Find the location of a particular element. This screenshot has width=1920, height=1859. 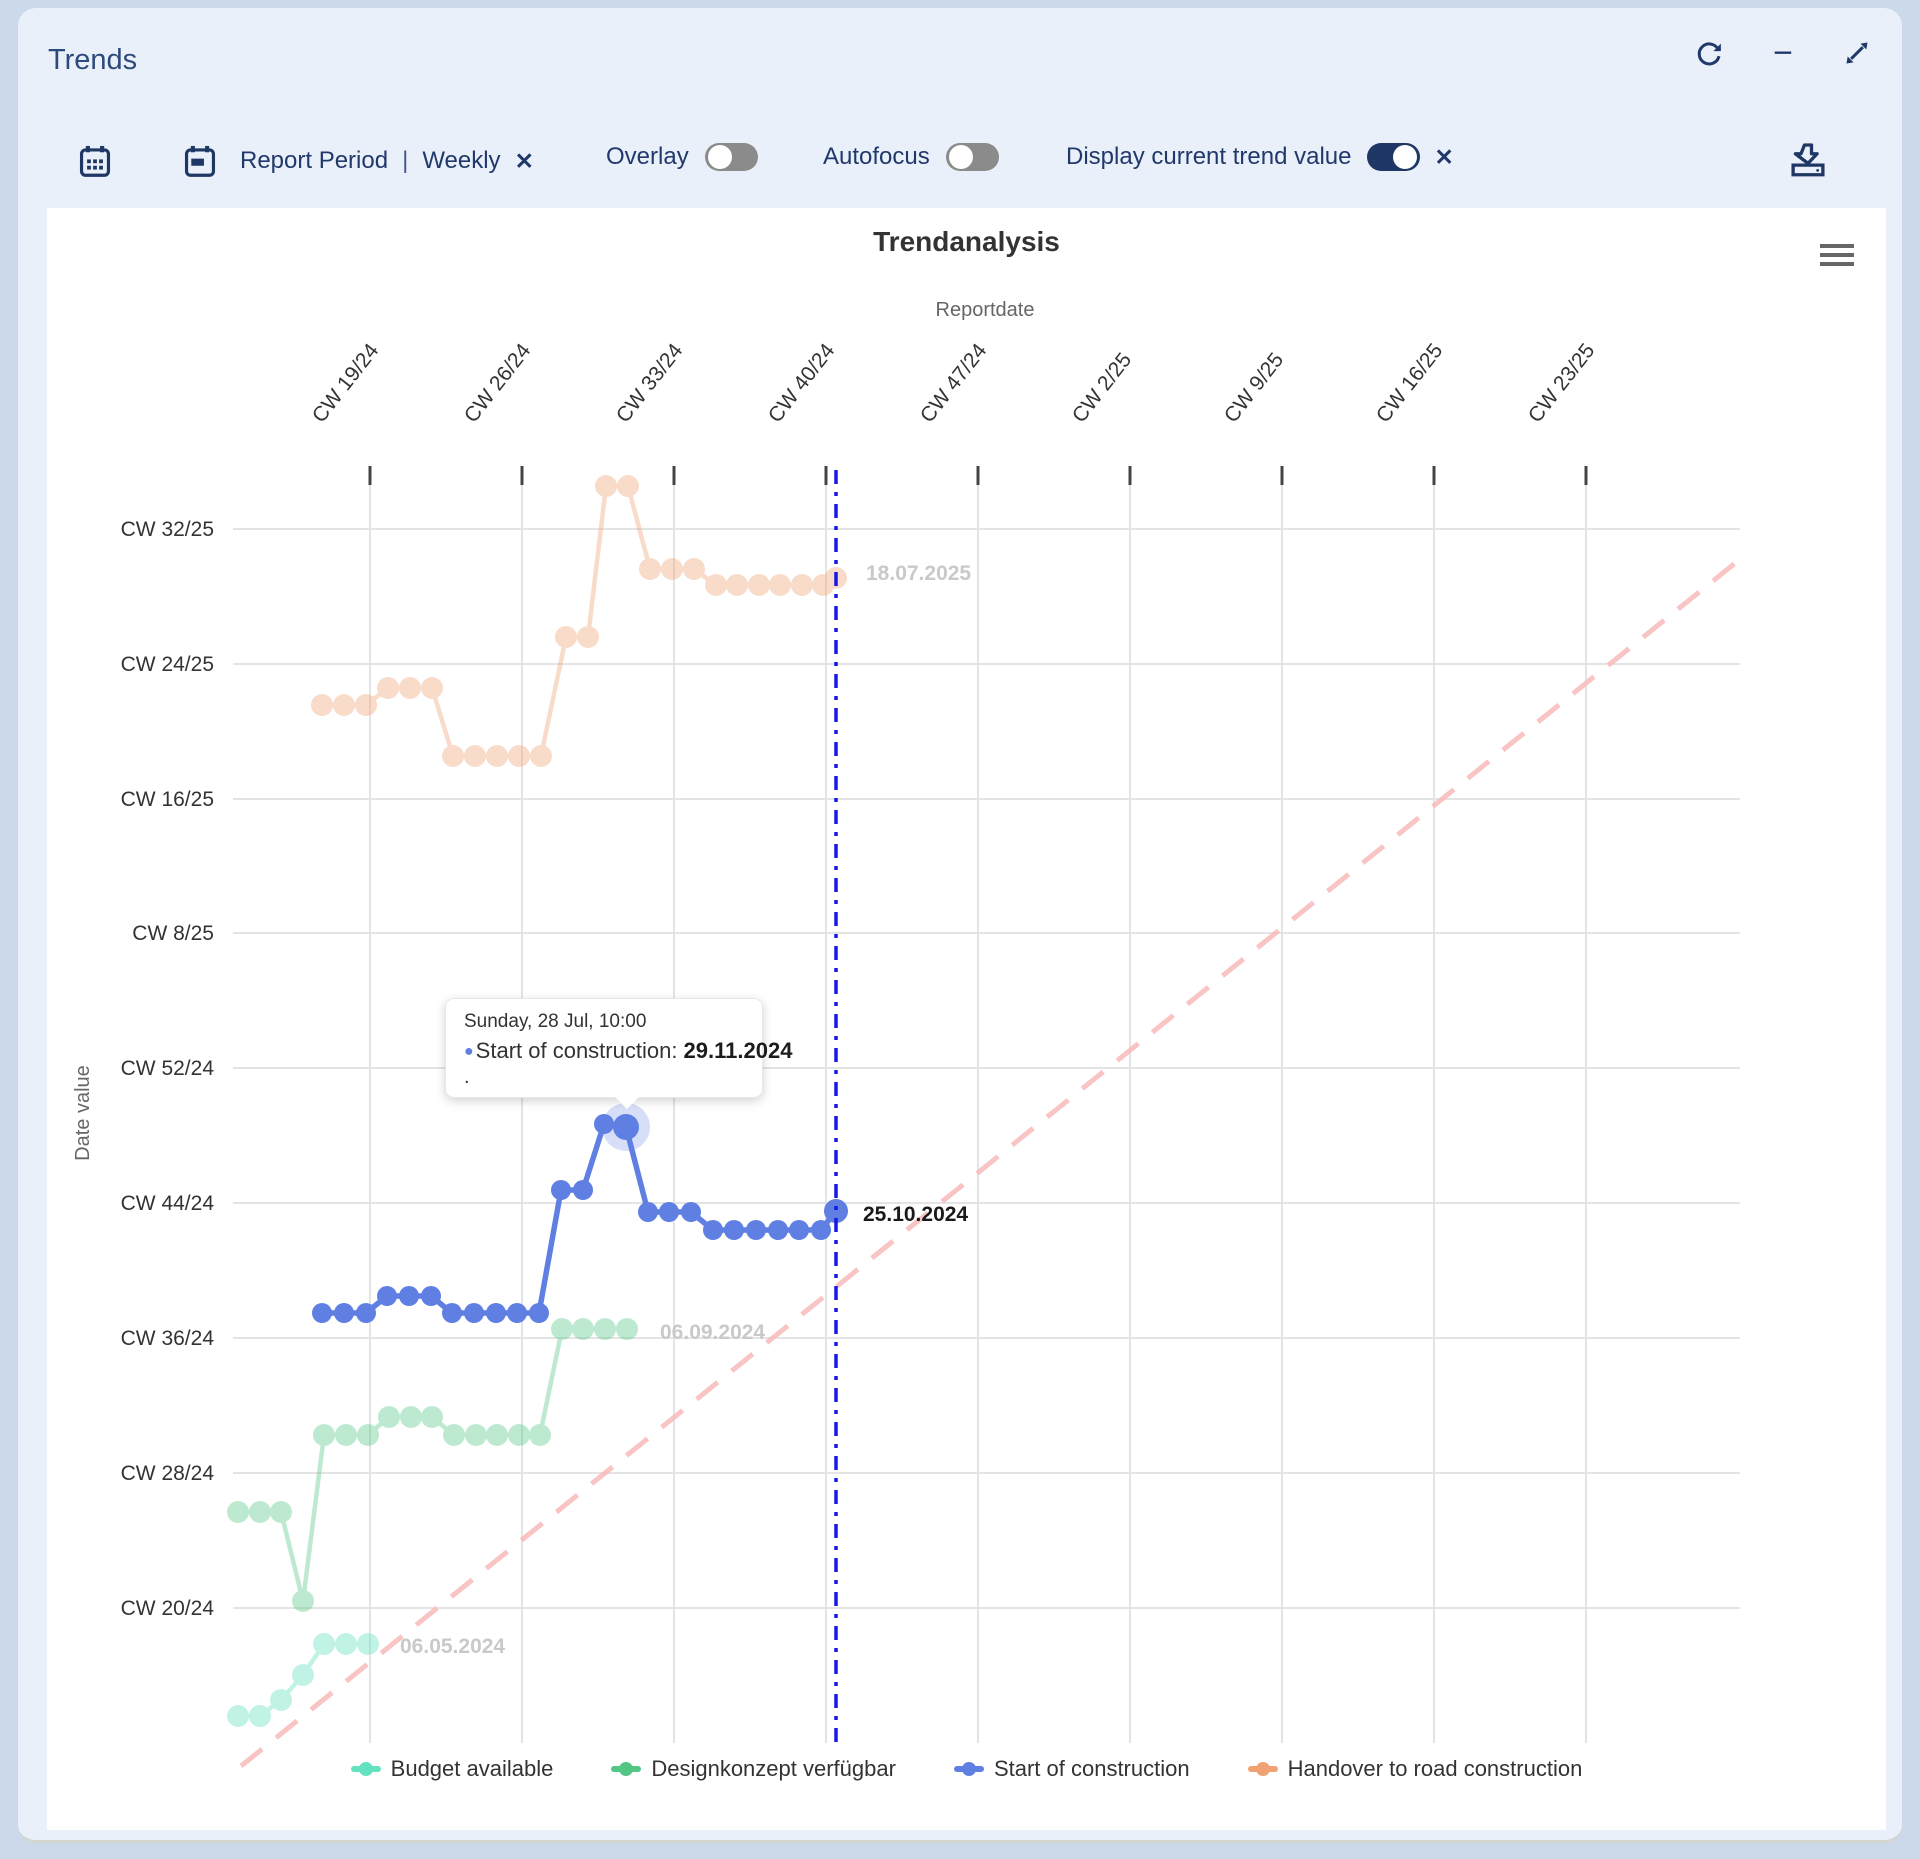

legend-item-designkonzept-verf-gbar: Designkonzept verfügbar is located at coordinates (753, 1769).